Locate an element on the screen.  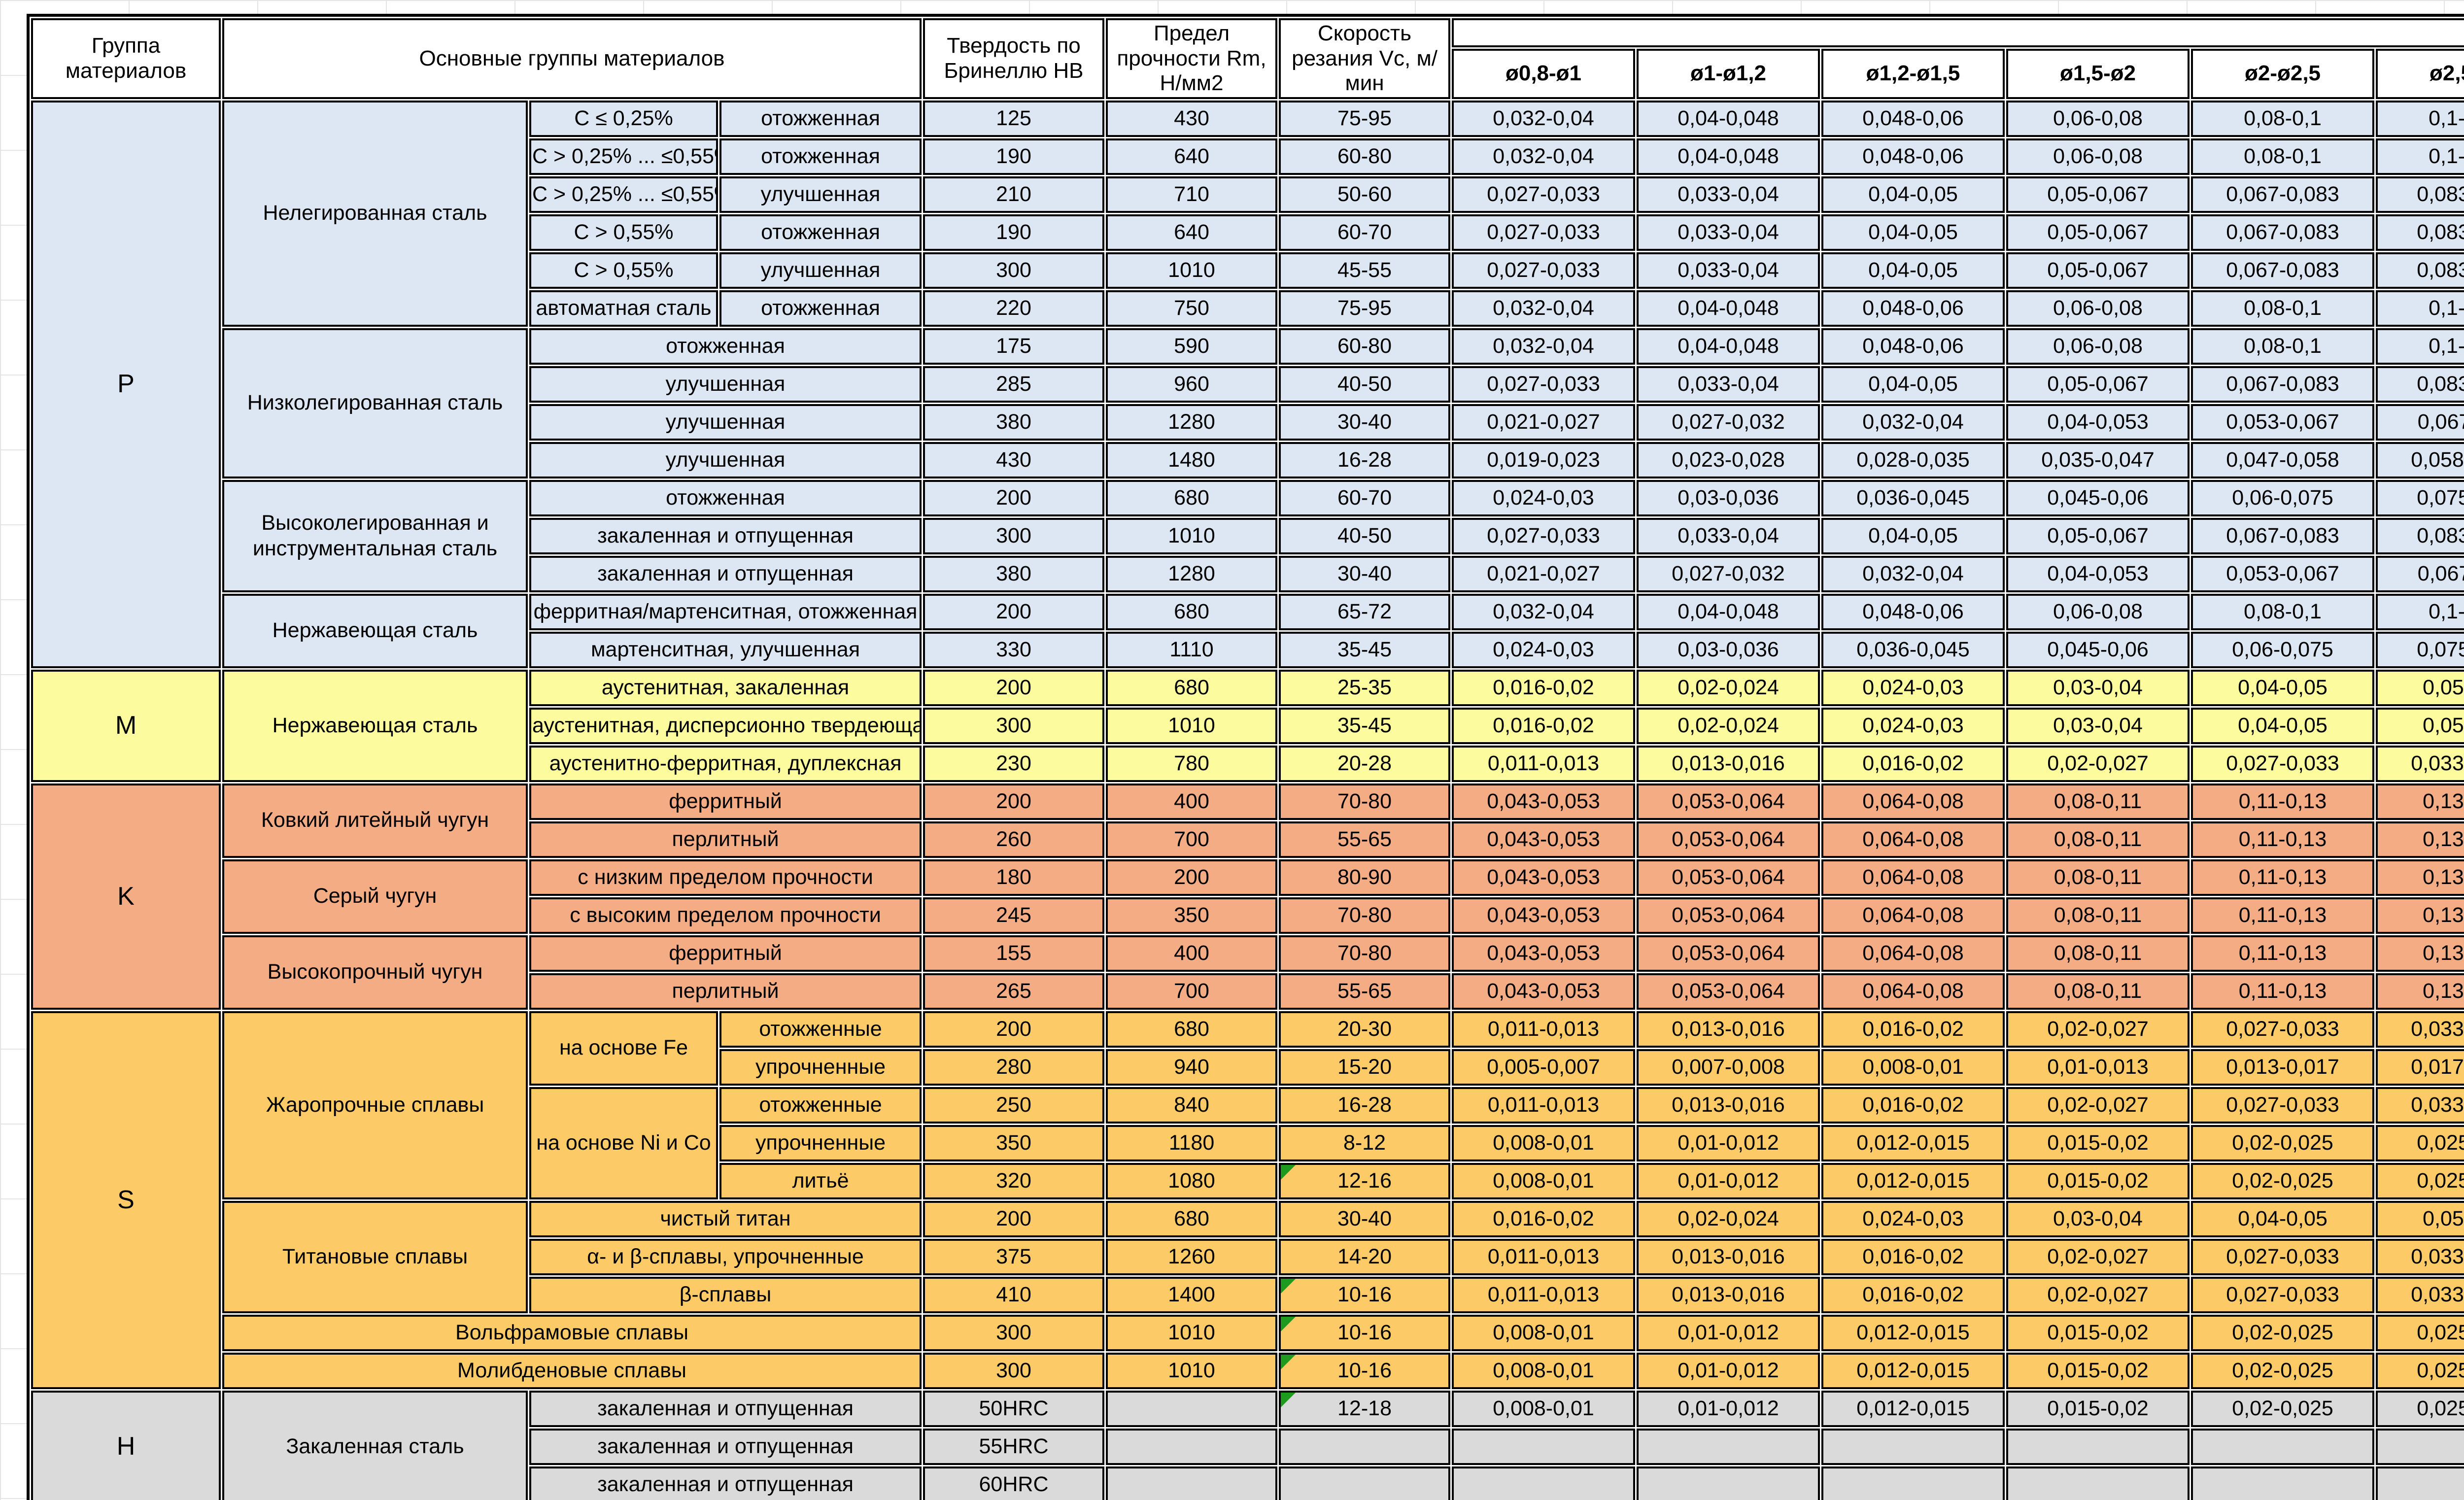
hardness-cell: 300 is located at coordinates (1014, 535).